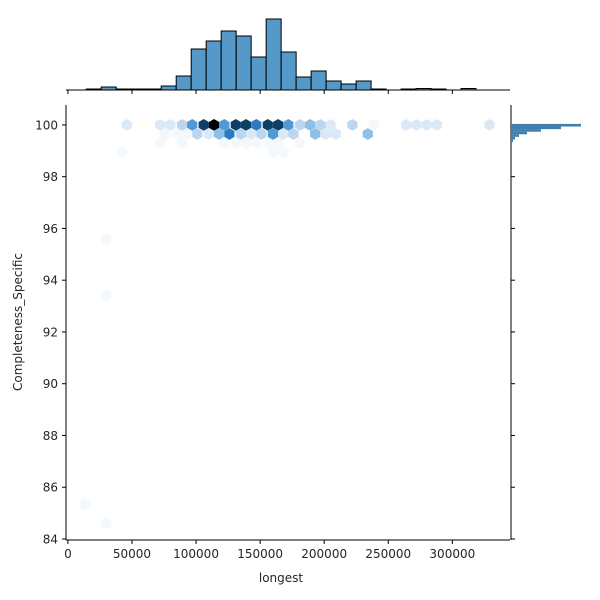 This screenshot has width=600, height=600. What do you see at coordinates (50, 384) in the screenshot?
I see `y-tick-label: 90` at bounding box center [50, 384].